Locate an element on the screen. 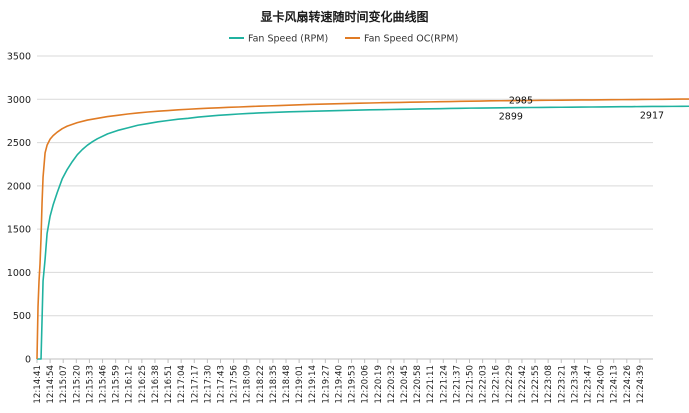  x-tick-label: 12:17:56 is located at coordinates (235, 384).